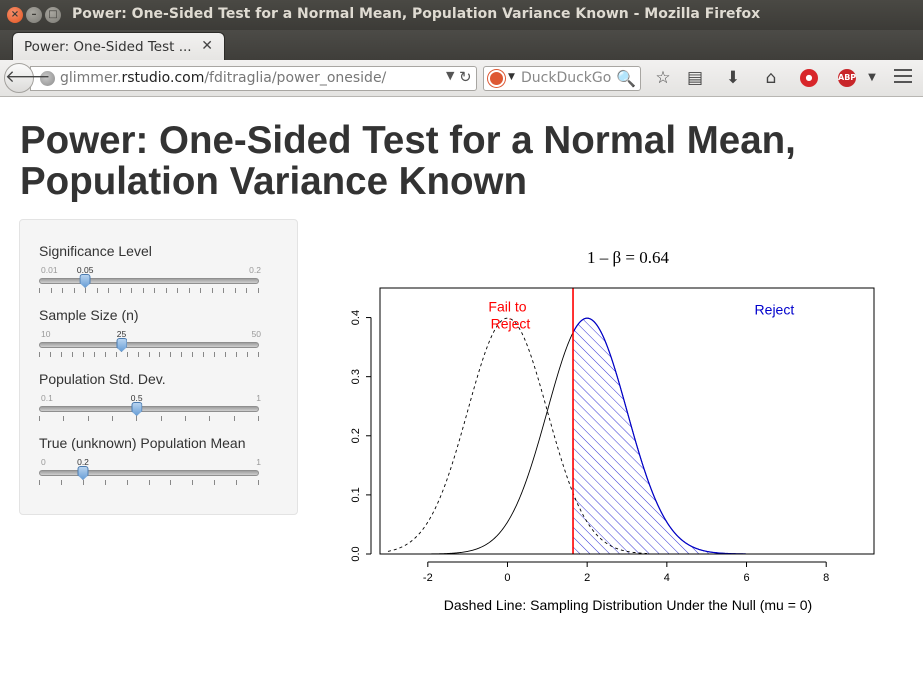 Image resolution: width=923 pixels, height=696 pixels. I want to click on search-engine-dropdown-icon: ▼, so click(511, 77).